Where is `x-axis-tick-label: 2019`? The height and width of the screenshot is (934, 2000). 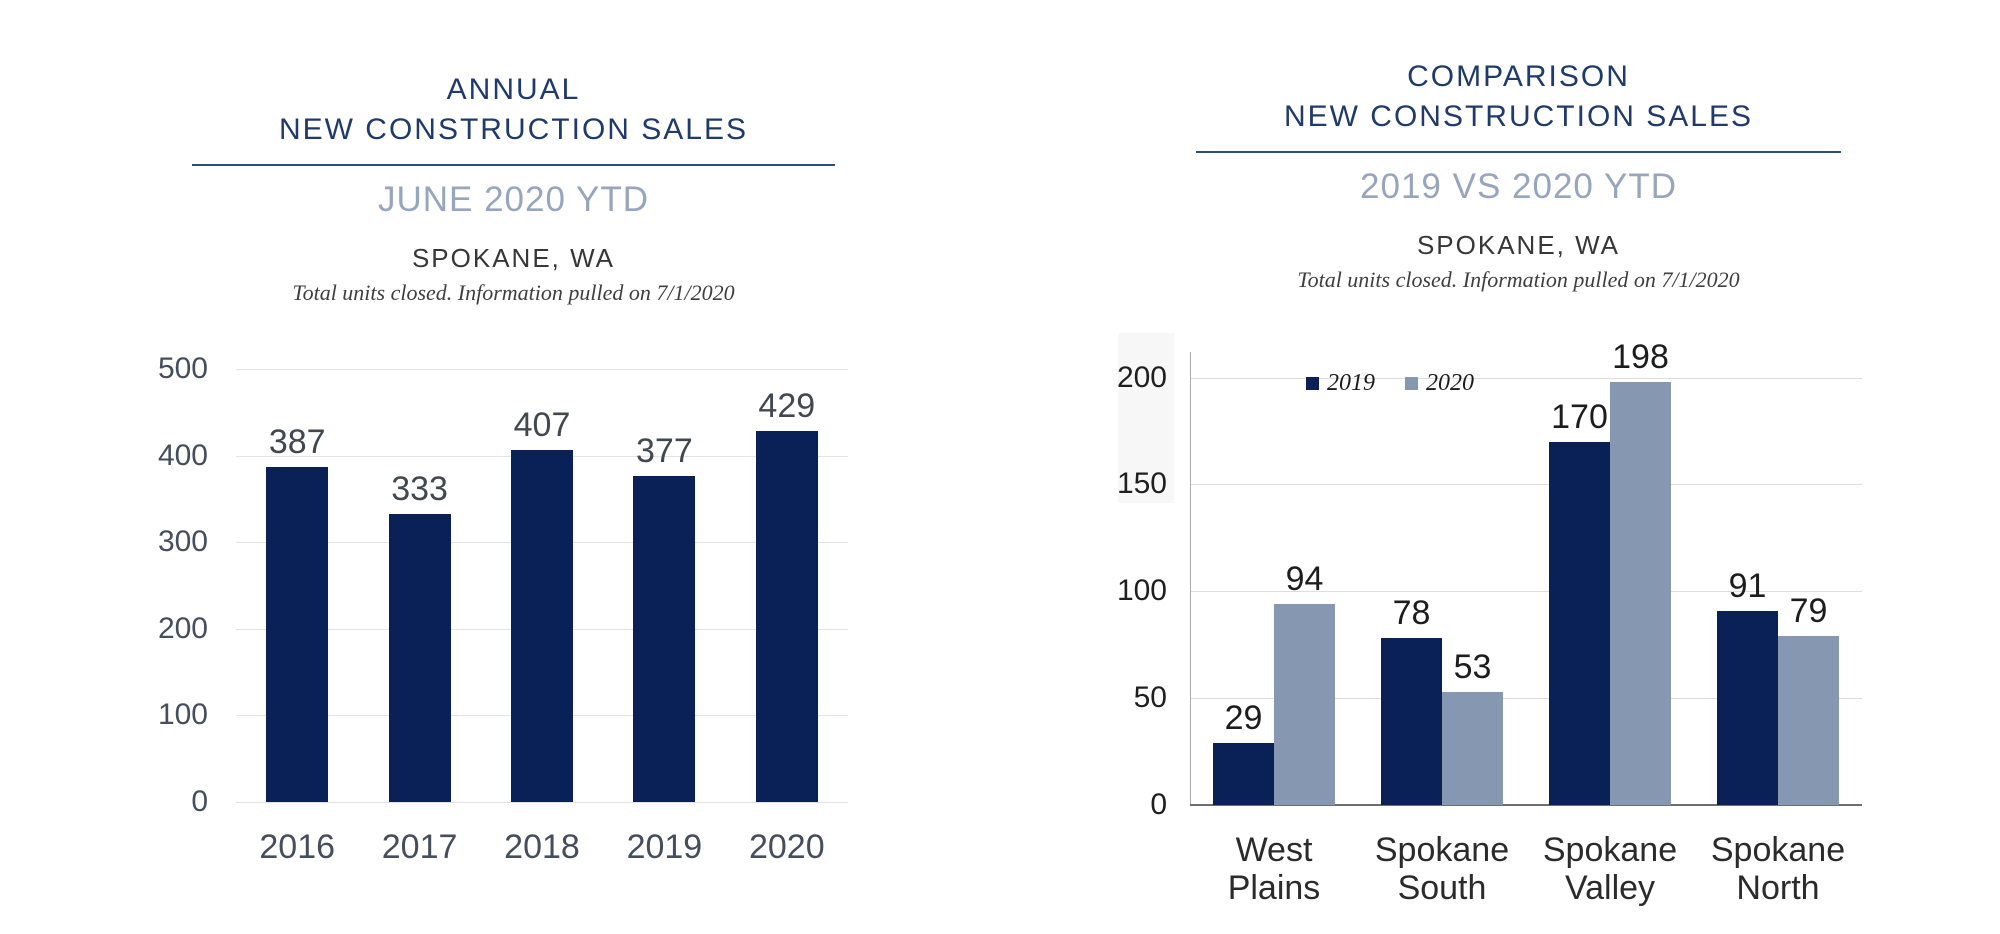
x-axis-tick-label: 2019 is located at coordinates (664, 847).